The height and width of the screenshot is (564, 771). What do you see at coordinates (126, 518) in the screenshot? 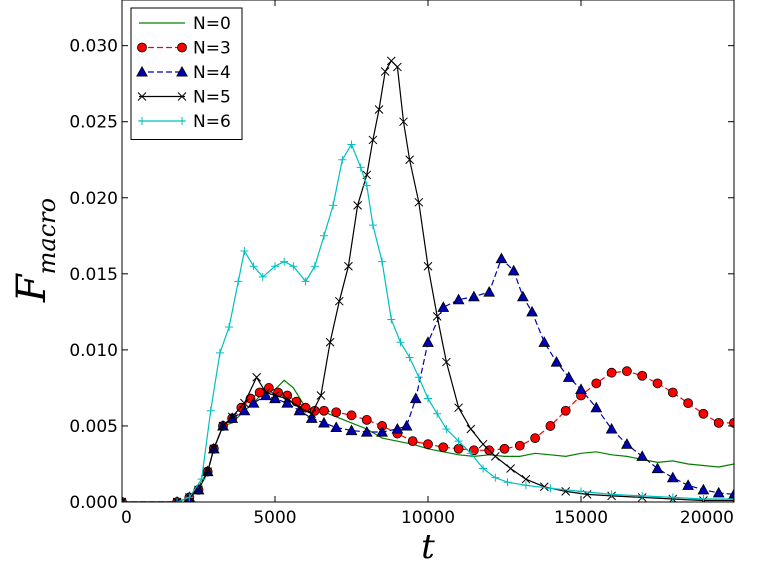
I see `x-tick-label: 0` at bounding box center [126, 518].